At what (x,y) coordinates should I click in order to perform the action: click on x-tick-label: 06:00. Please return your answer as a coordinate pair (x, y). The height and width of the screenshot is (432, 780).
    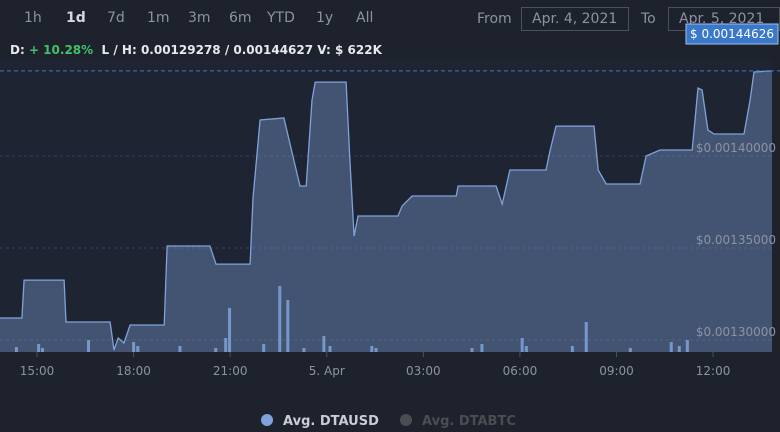
    Looking at the image, I should click on (520, 371).